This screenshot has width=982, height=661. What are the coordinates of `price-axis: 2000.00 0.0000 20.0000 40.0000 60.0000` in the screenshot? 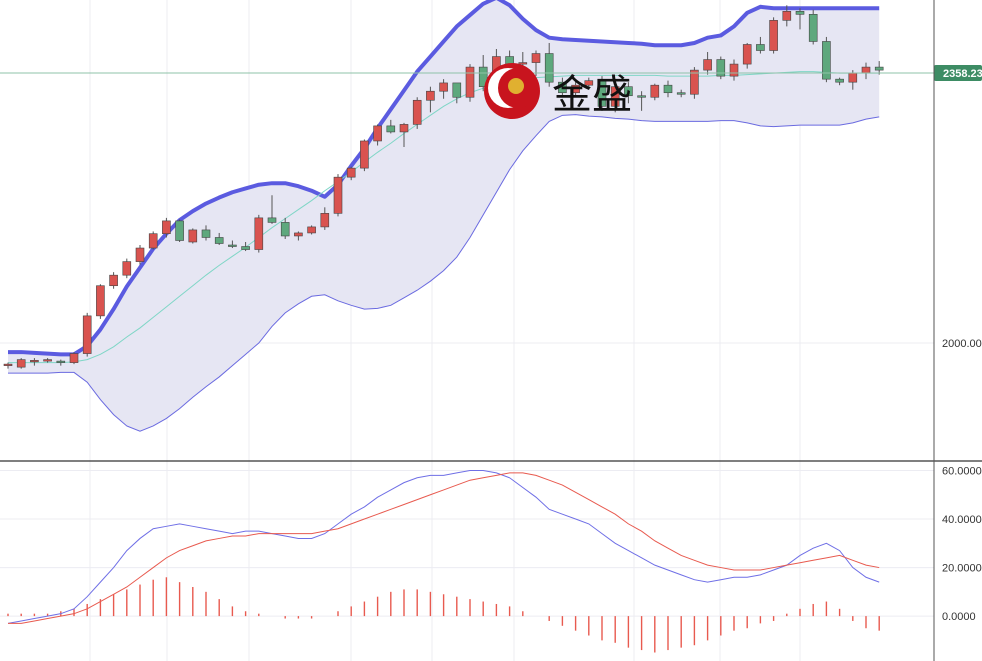 It's located at (962, 480).